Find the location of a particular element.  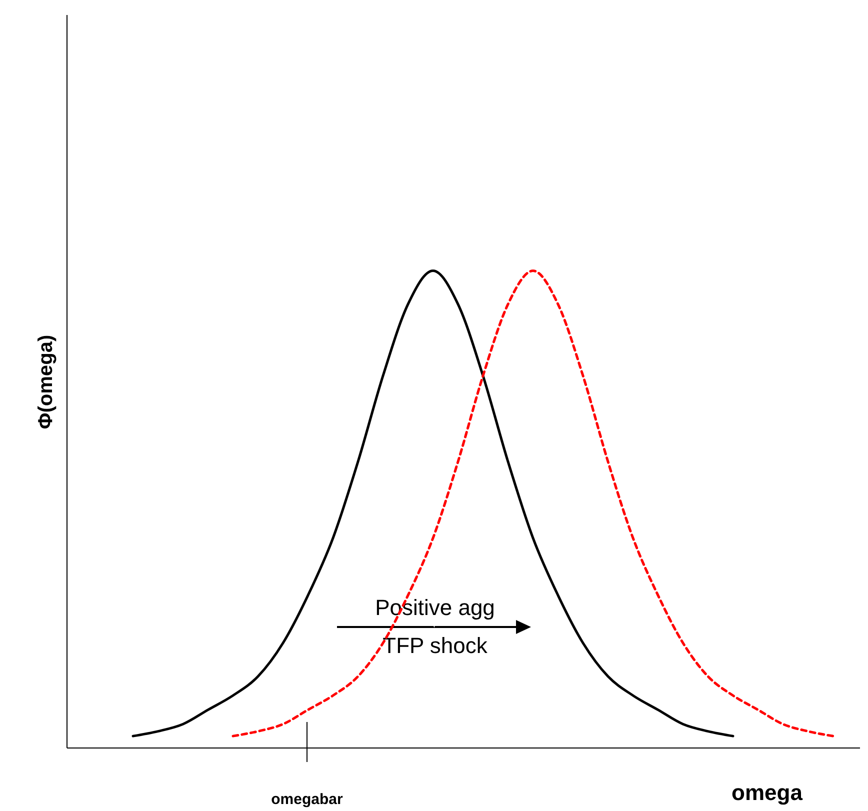

y-axis-title: Φ(omega) is located at coordinates (46, 382).